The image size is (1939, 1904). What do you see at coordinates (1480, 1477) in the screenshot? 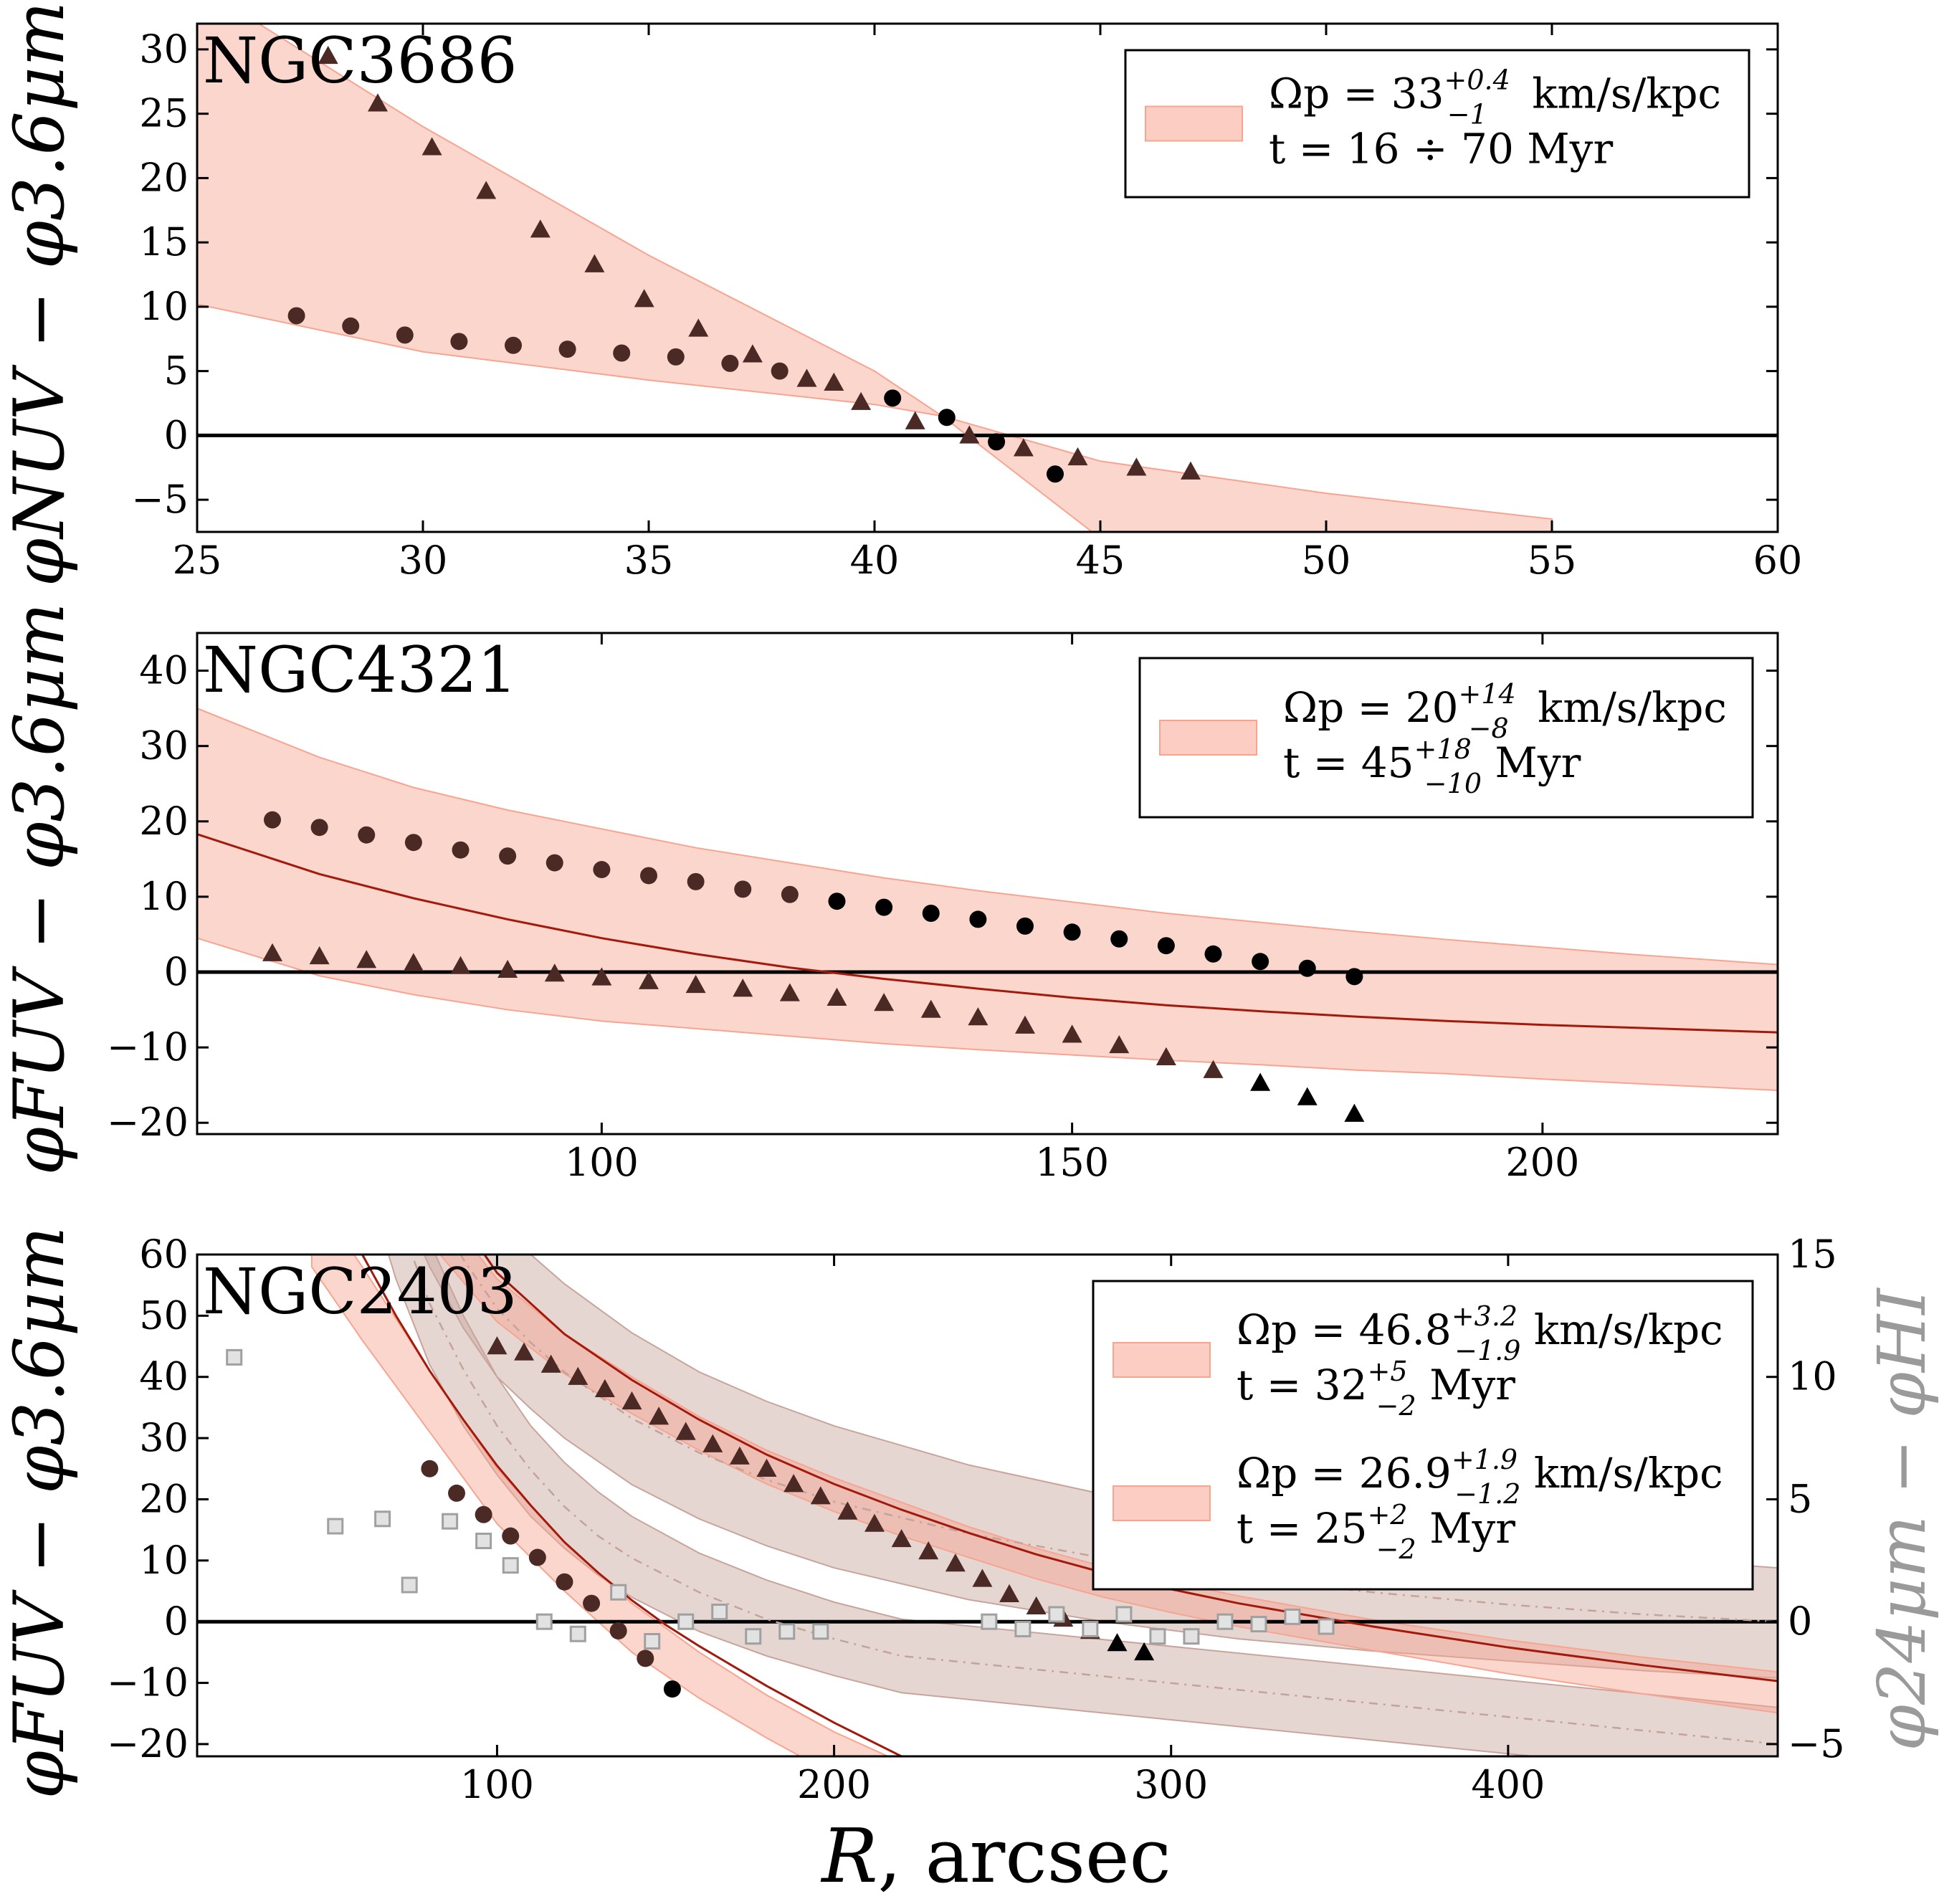
I see `legend-line-omega: Ωp = 26.9+1.9 −1.2 km/s/kpc` at bounding box center [1480, 1477].